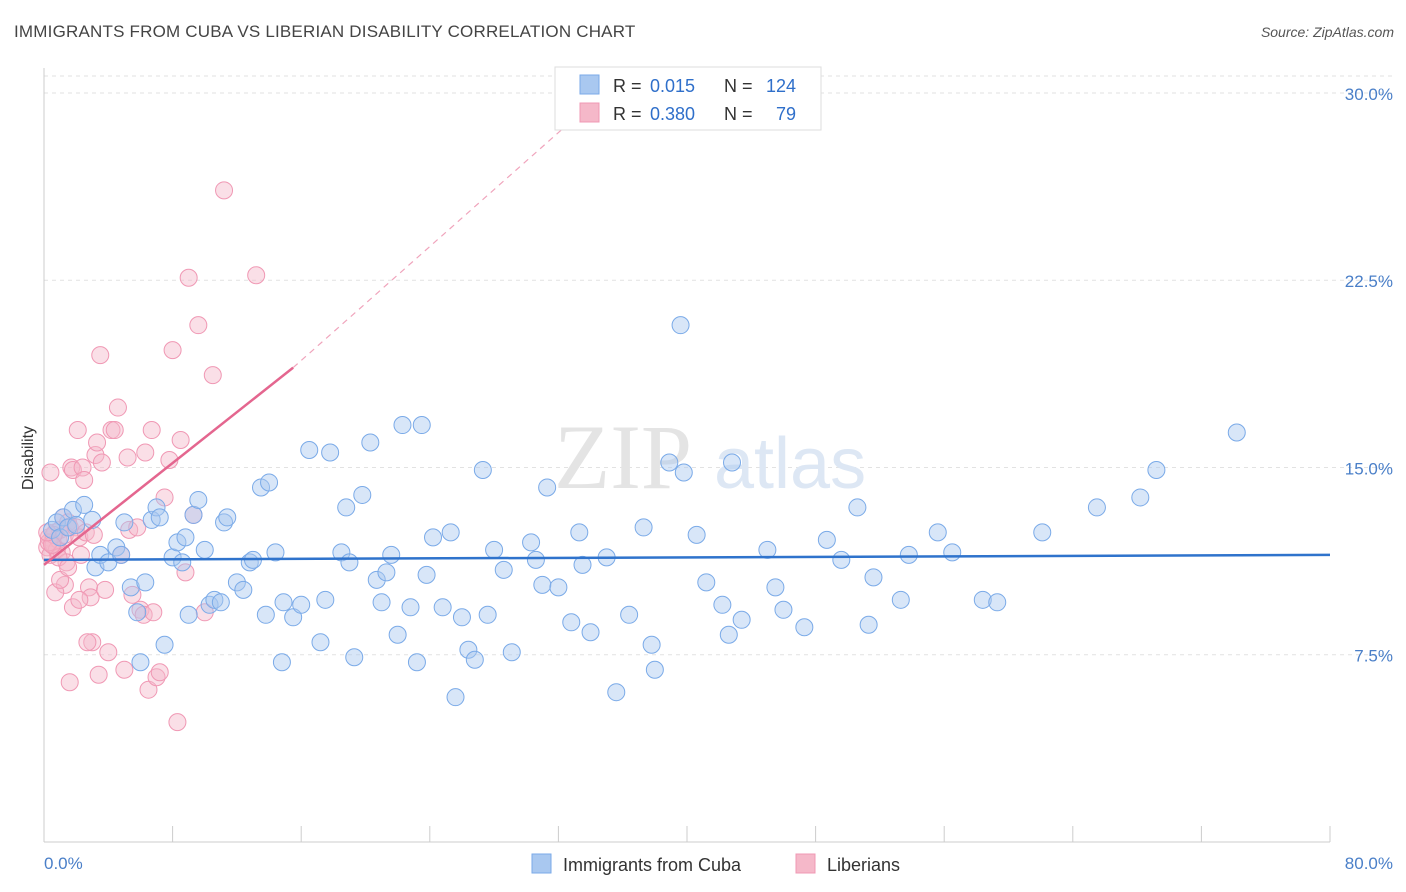 Image resolution: width=1406 pixels, height=892 pixels. I want to click on legend-r-value-liberians: 0.380, so click(672, 114).